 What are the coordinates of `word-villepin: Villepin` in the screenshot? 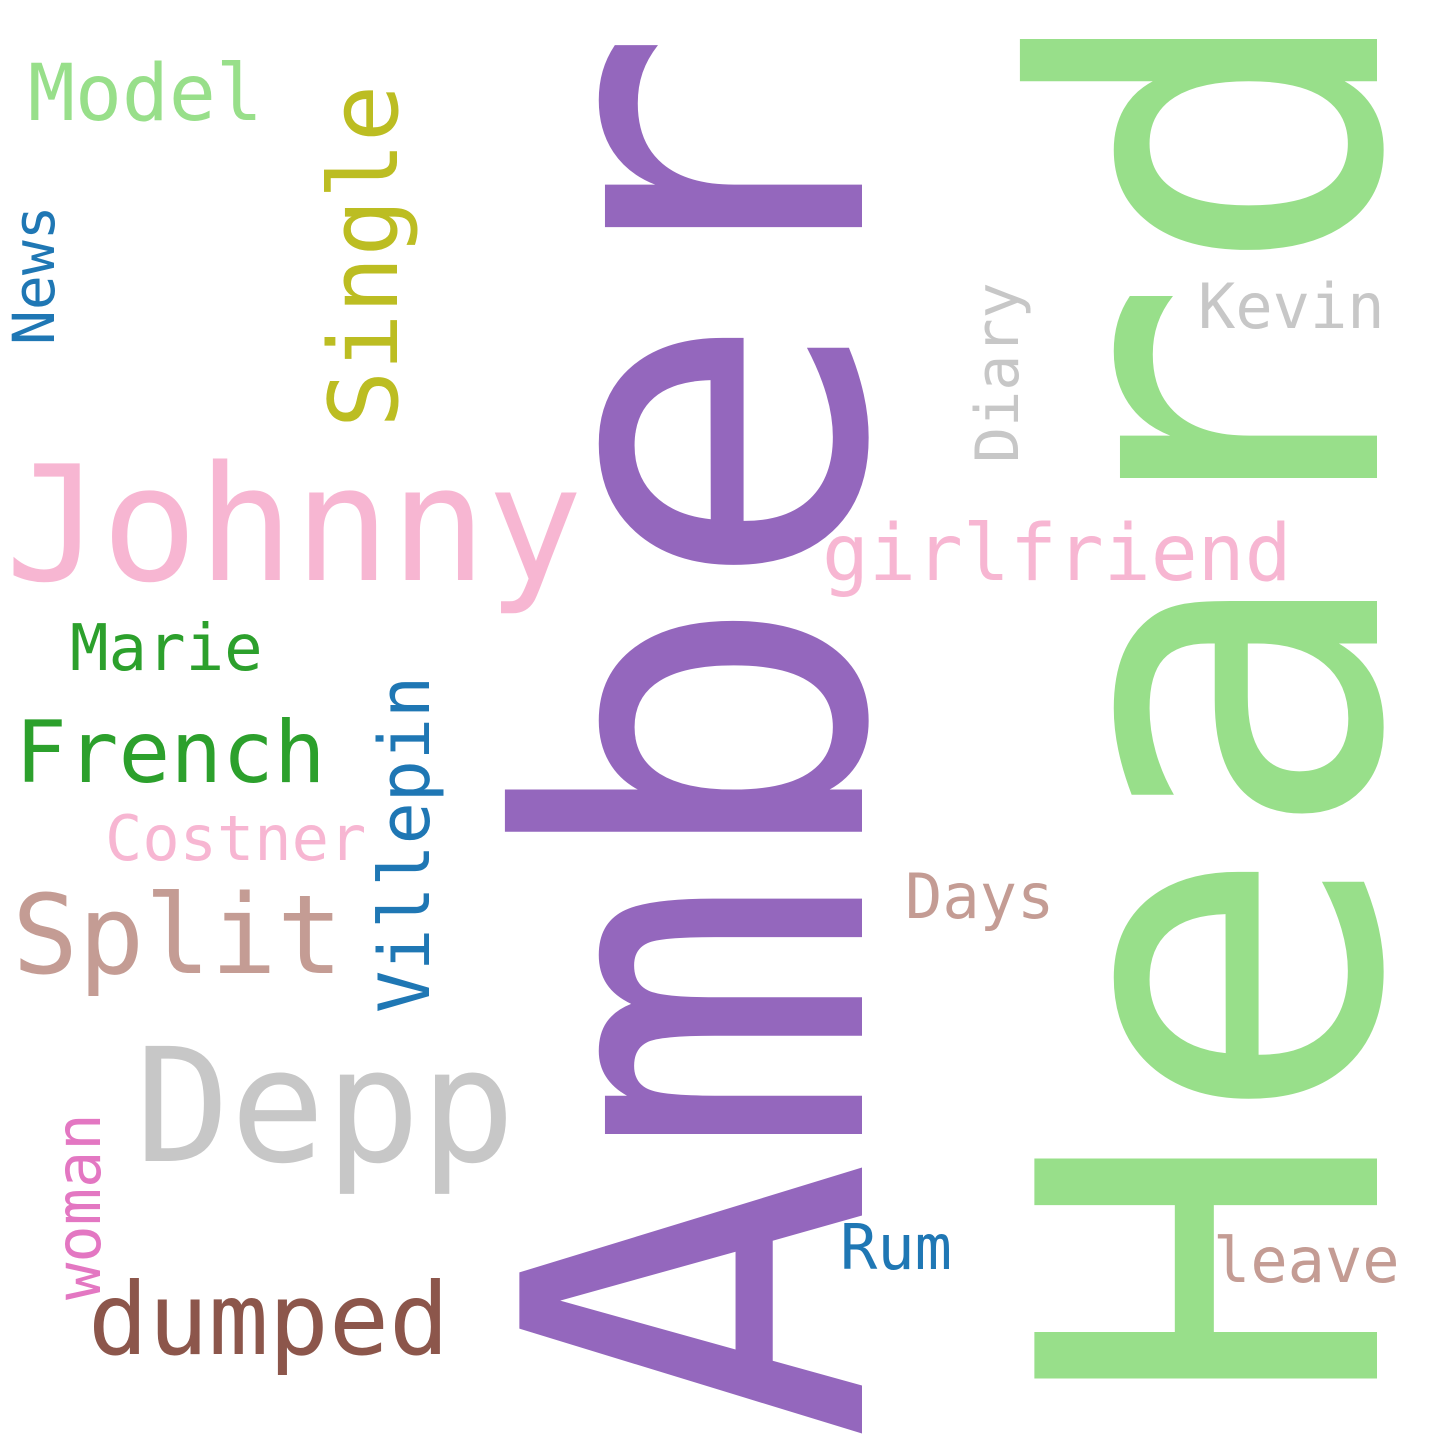 It's located at (405, 844).